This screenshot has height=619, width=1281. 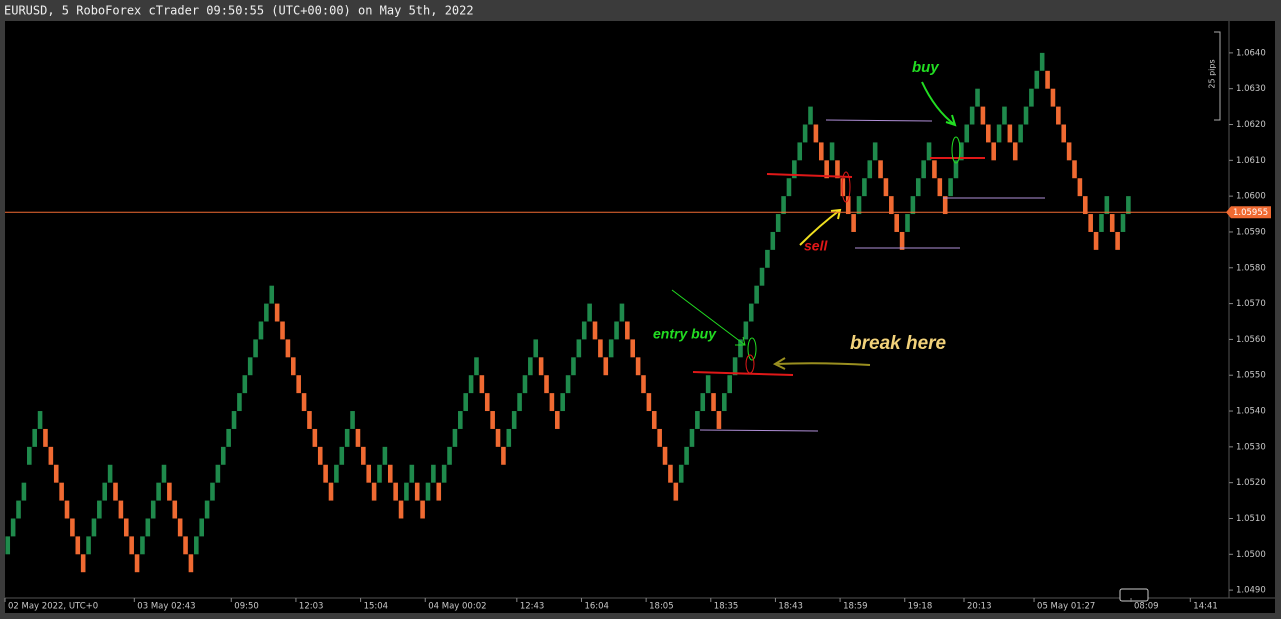 What do you see at coordinates (1251, 555) in the screenshot?
I see `y-tick-label: 1.0500` at bounding box center [1251, 555].